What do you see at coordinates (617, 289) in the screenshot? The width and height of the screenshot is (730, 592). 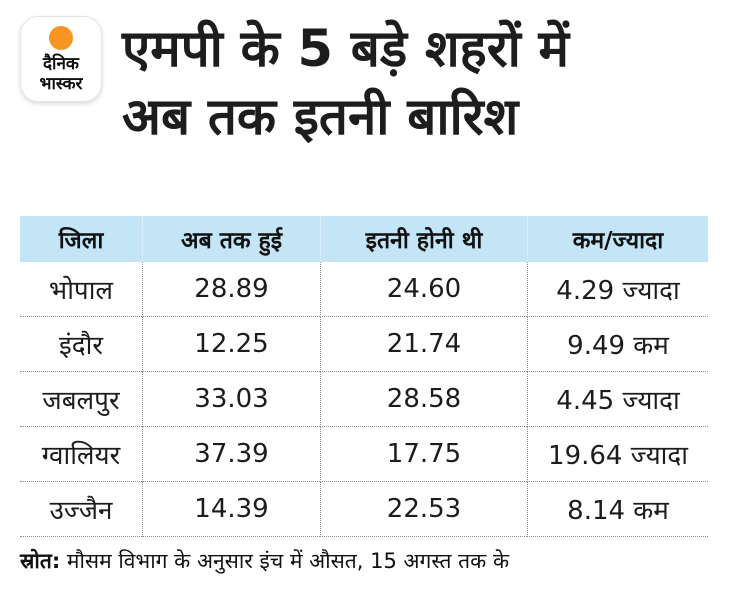 I see `cell-difference: 4.29 ज्यादा` at bounding box center [617, 289].